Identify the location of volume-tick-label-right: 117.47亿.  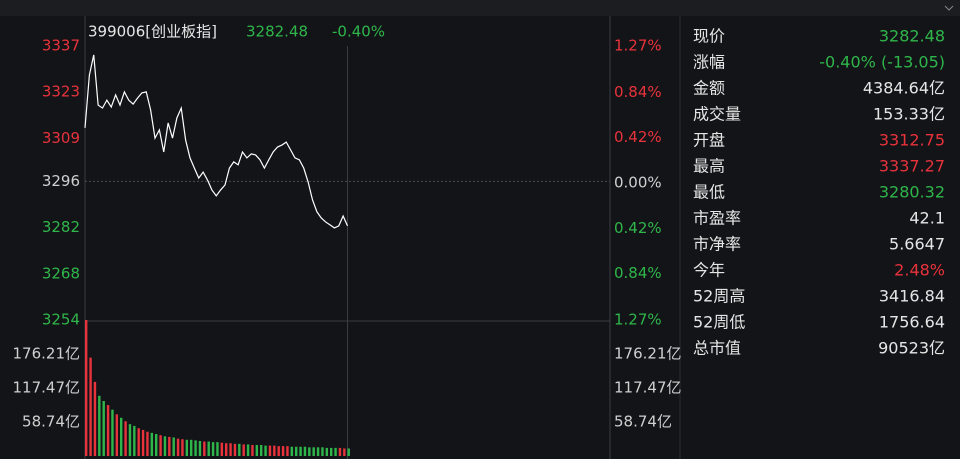
(648, 388).